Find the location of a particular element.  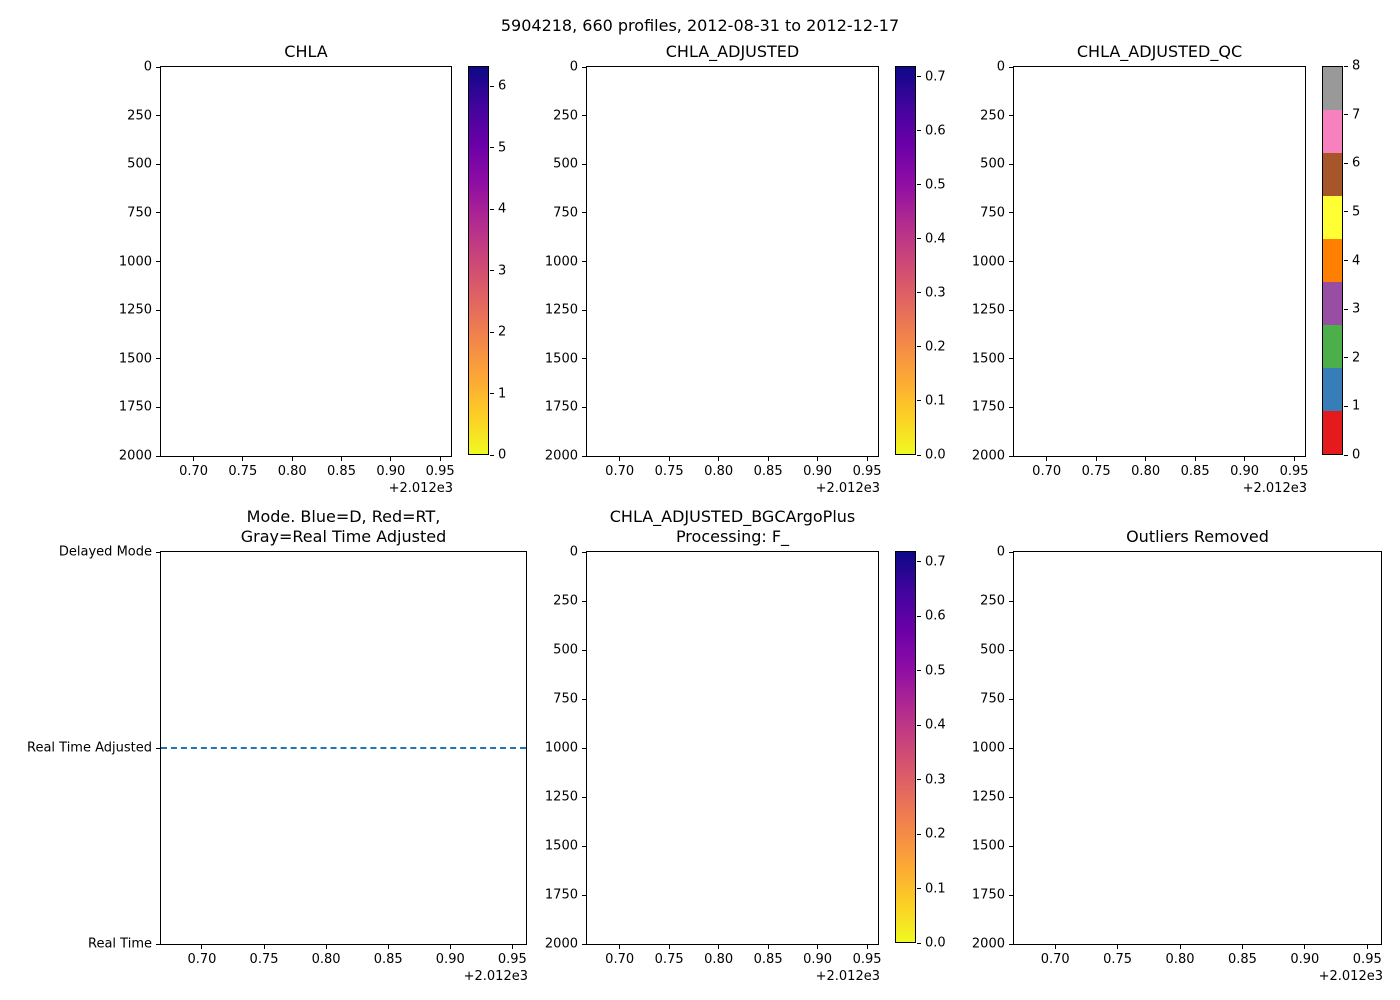

colorbar-tick-label: 1 is located at coordinates (502, 394).